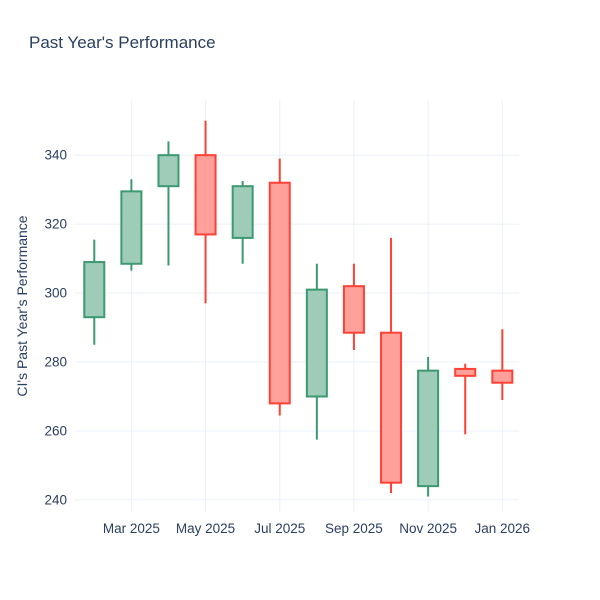 The image size is (600, 600). Describe the element at coordinates (122, 42) in the screenshot. I see `chart-title: Past Year's Performance` at that location.